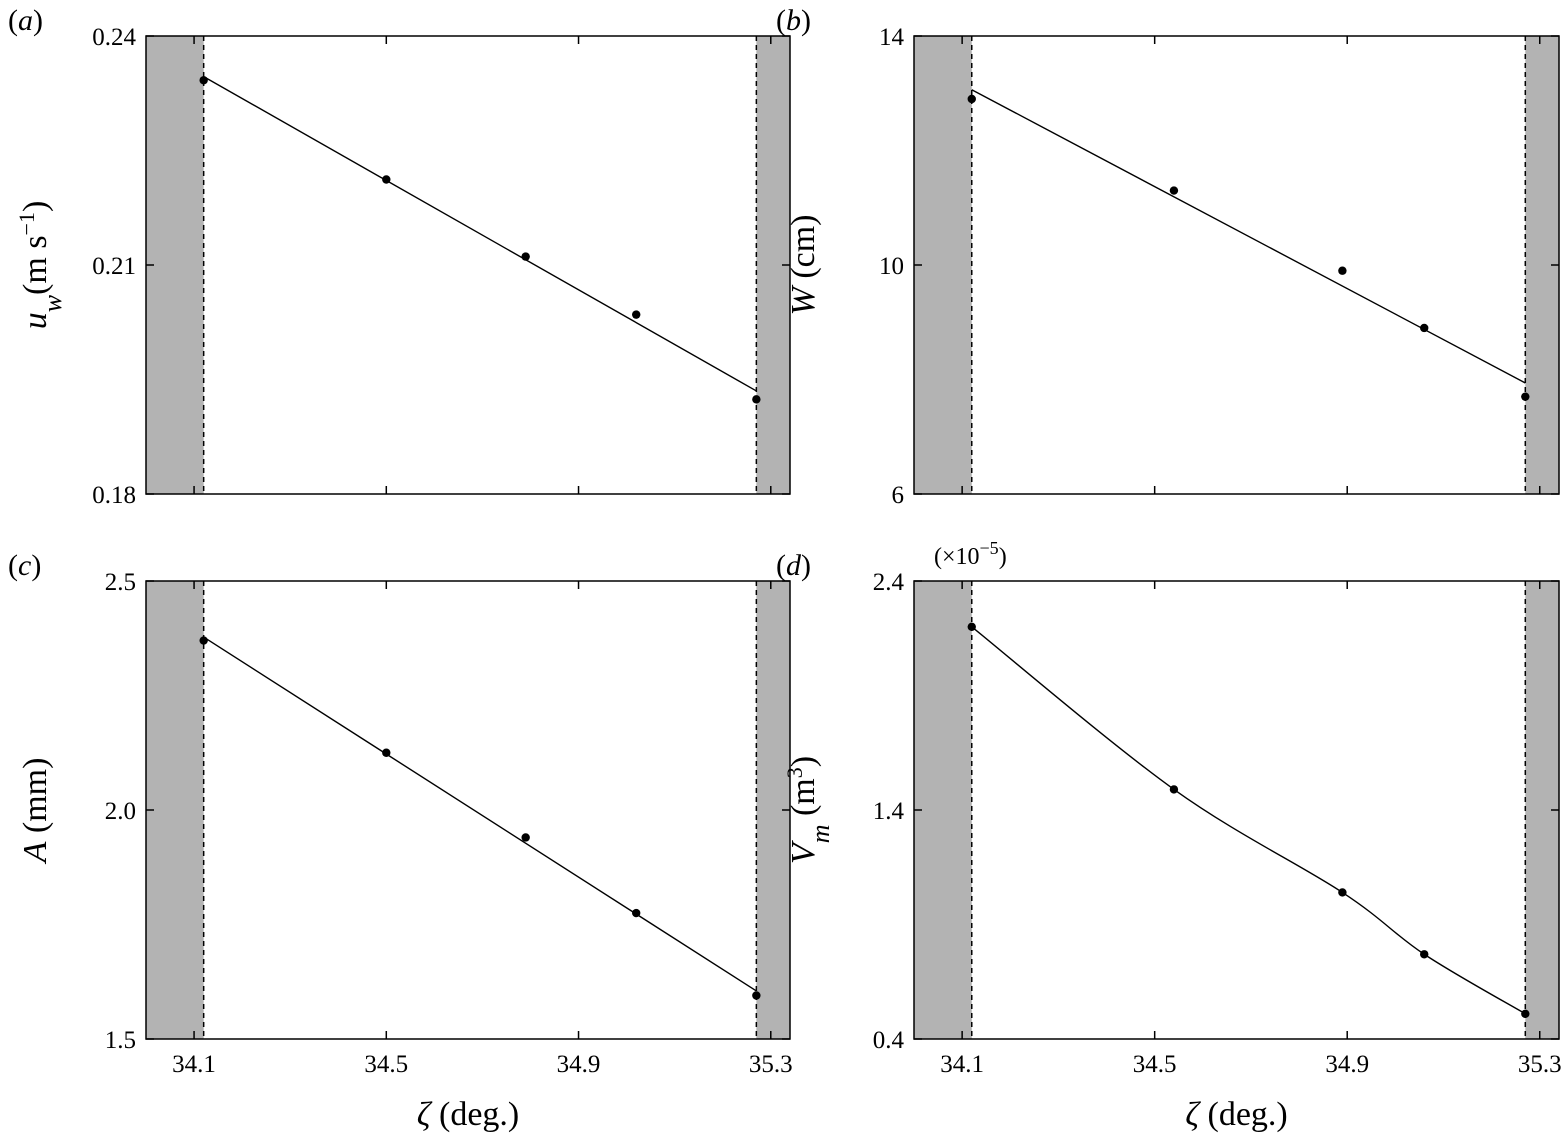 This screenshot has height=1138, width=1567. I want to click on y-axis-unit-exponent: −1, so click(26, 223).